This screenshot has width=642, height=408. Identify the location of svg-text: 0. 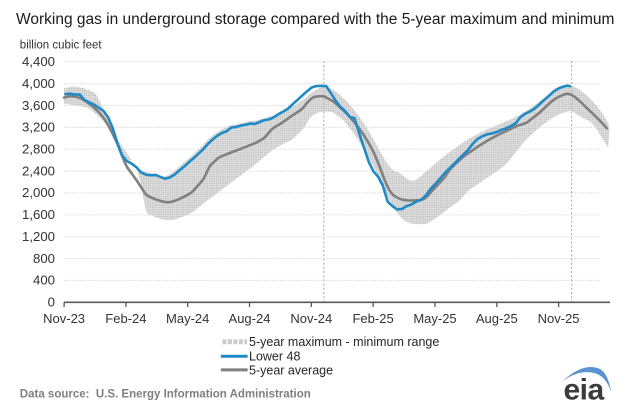
(51, 302).